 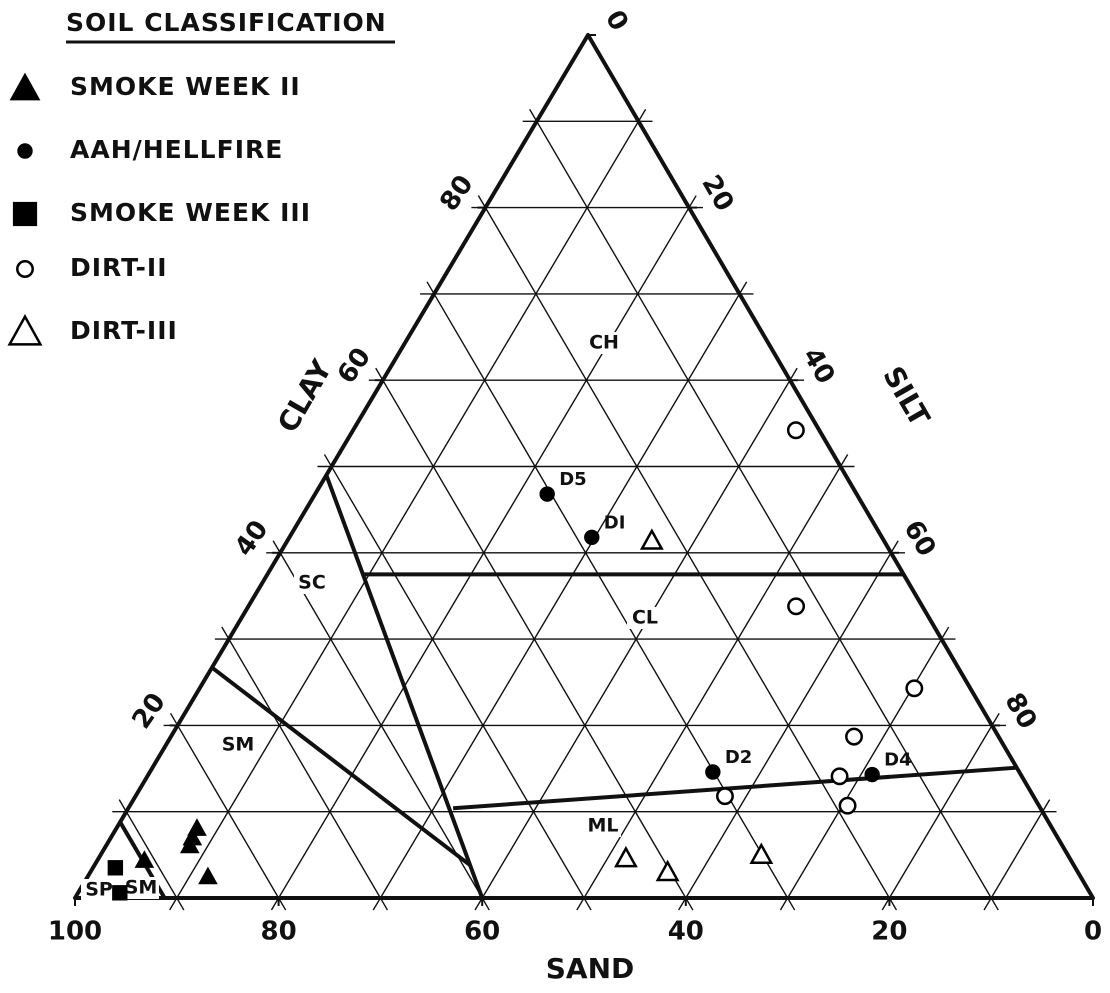 What do you see at coordinates (1020, 711) in the screenshot?
I see `silt-tick-label: 80` at bounding box center [1020, 711].